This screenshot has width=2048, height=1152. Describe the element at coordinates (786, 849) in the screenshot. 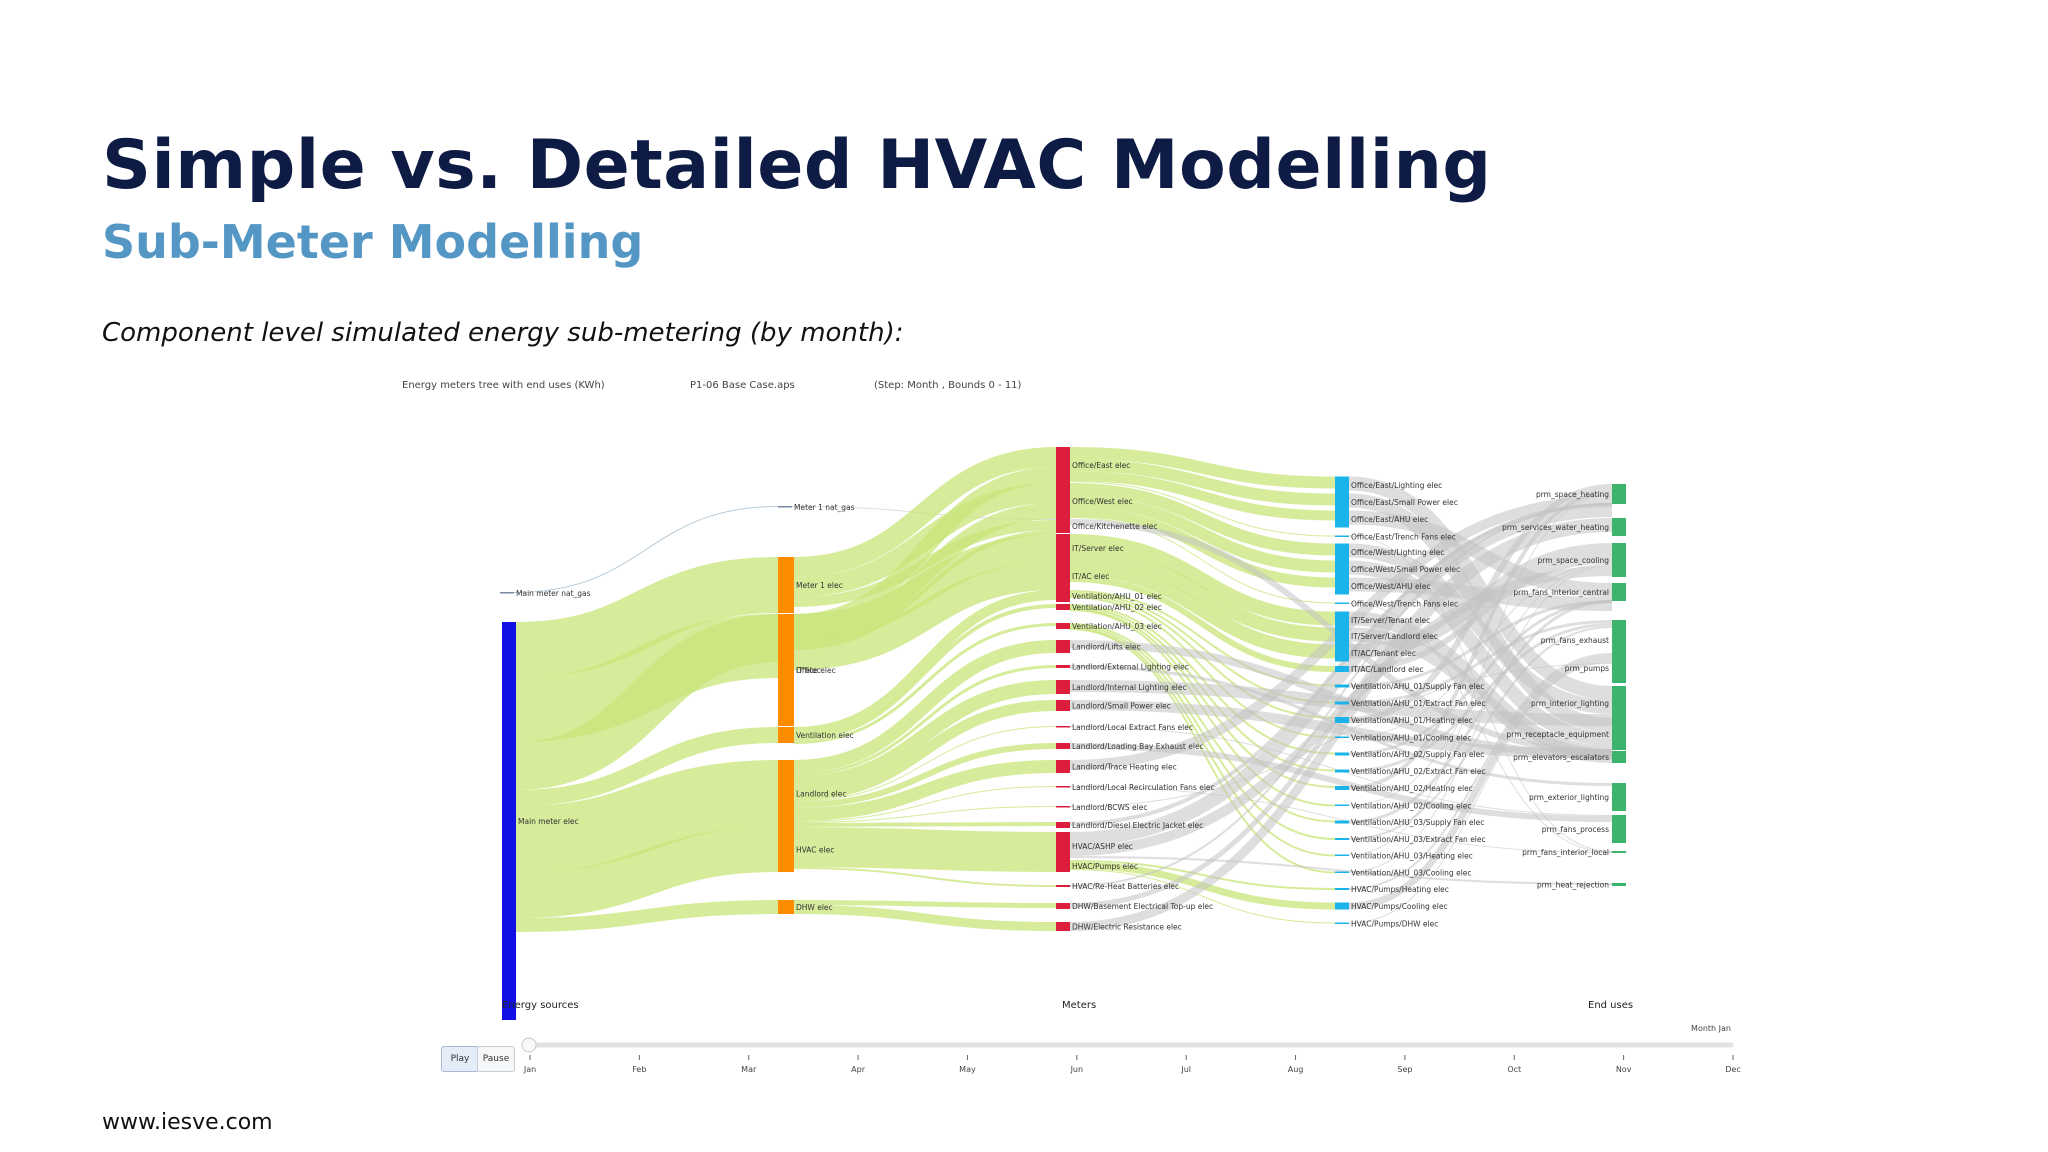

I see `sankey-node-hvac` at that location.